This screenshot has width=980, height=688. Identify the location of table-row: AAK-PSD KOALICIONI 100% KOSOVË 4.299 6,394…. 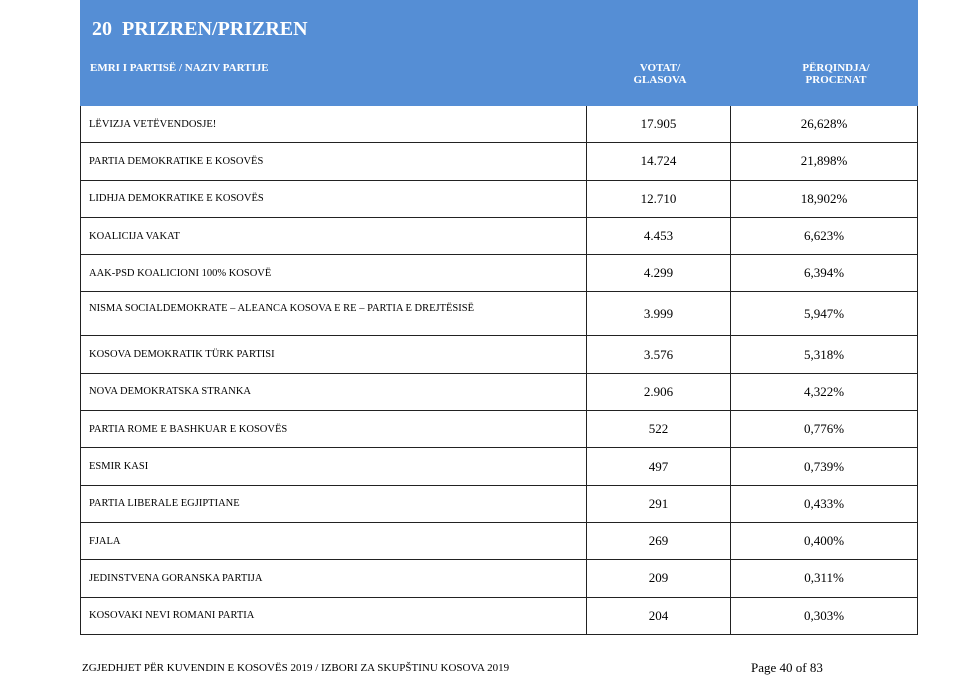
(499, 274).